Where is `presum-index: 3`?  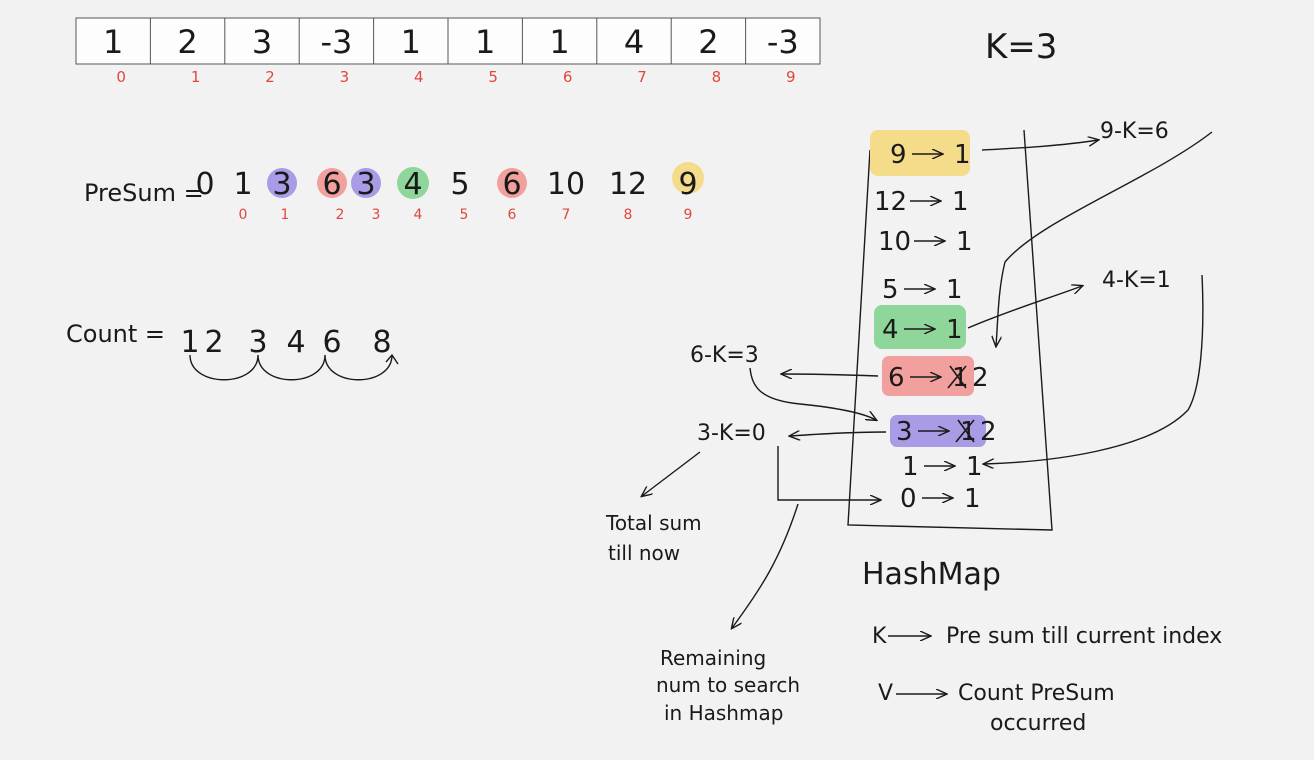 presum-index: 3 is located at coordinates (376, 215).